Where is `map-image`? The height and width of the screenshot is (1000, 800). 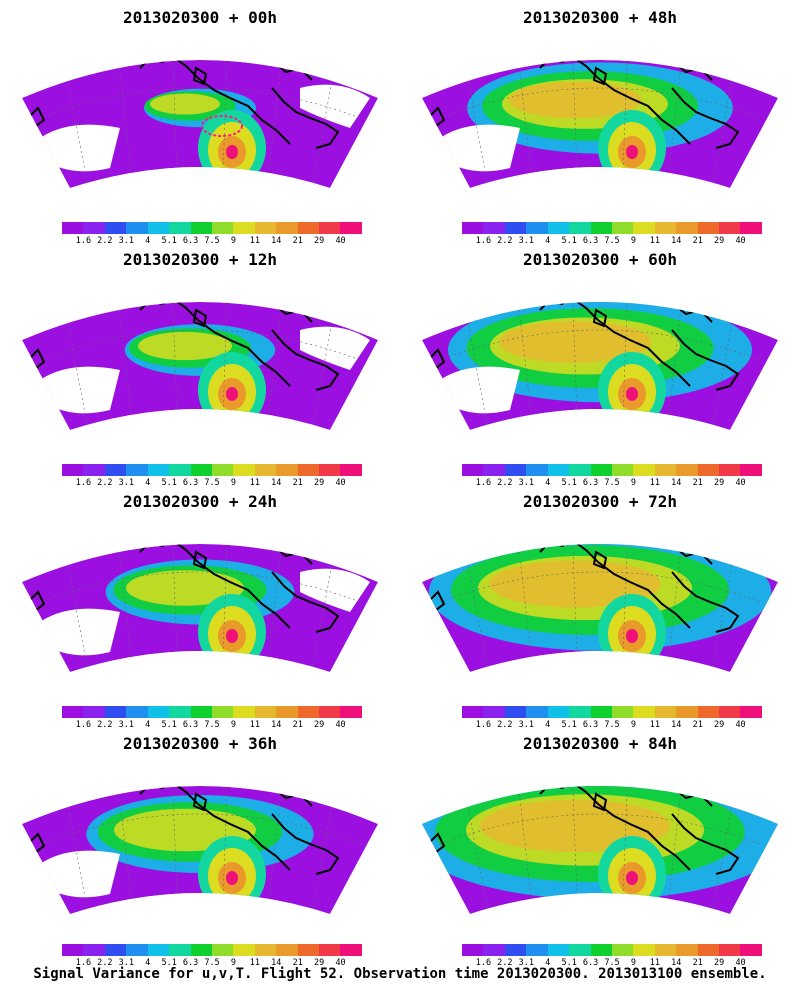
map-image is located at coordinates (600, 608).